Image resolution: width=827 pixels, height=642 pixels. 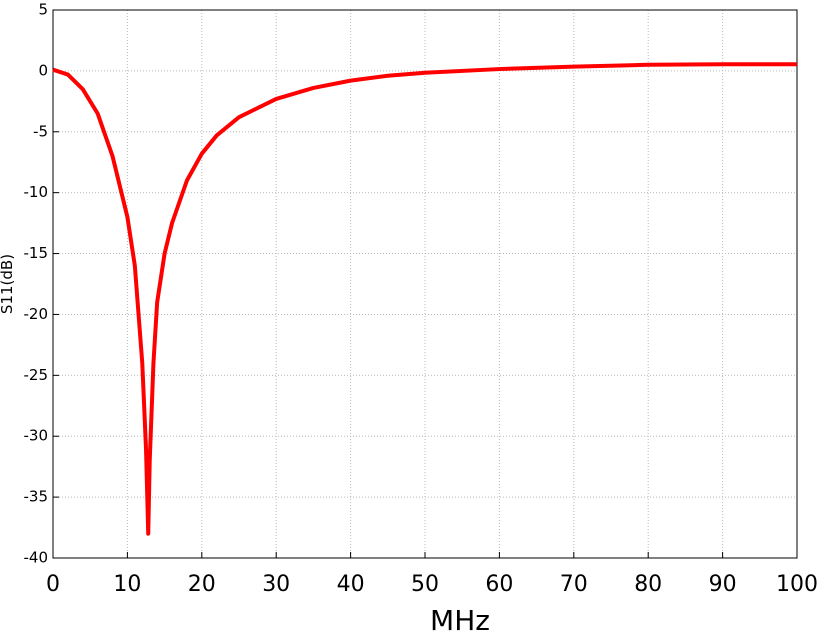 I want to click on y-tick-label: 5, so click(x=43, y=10).